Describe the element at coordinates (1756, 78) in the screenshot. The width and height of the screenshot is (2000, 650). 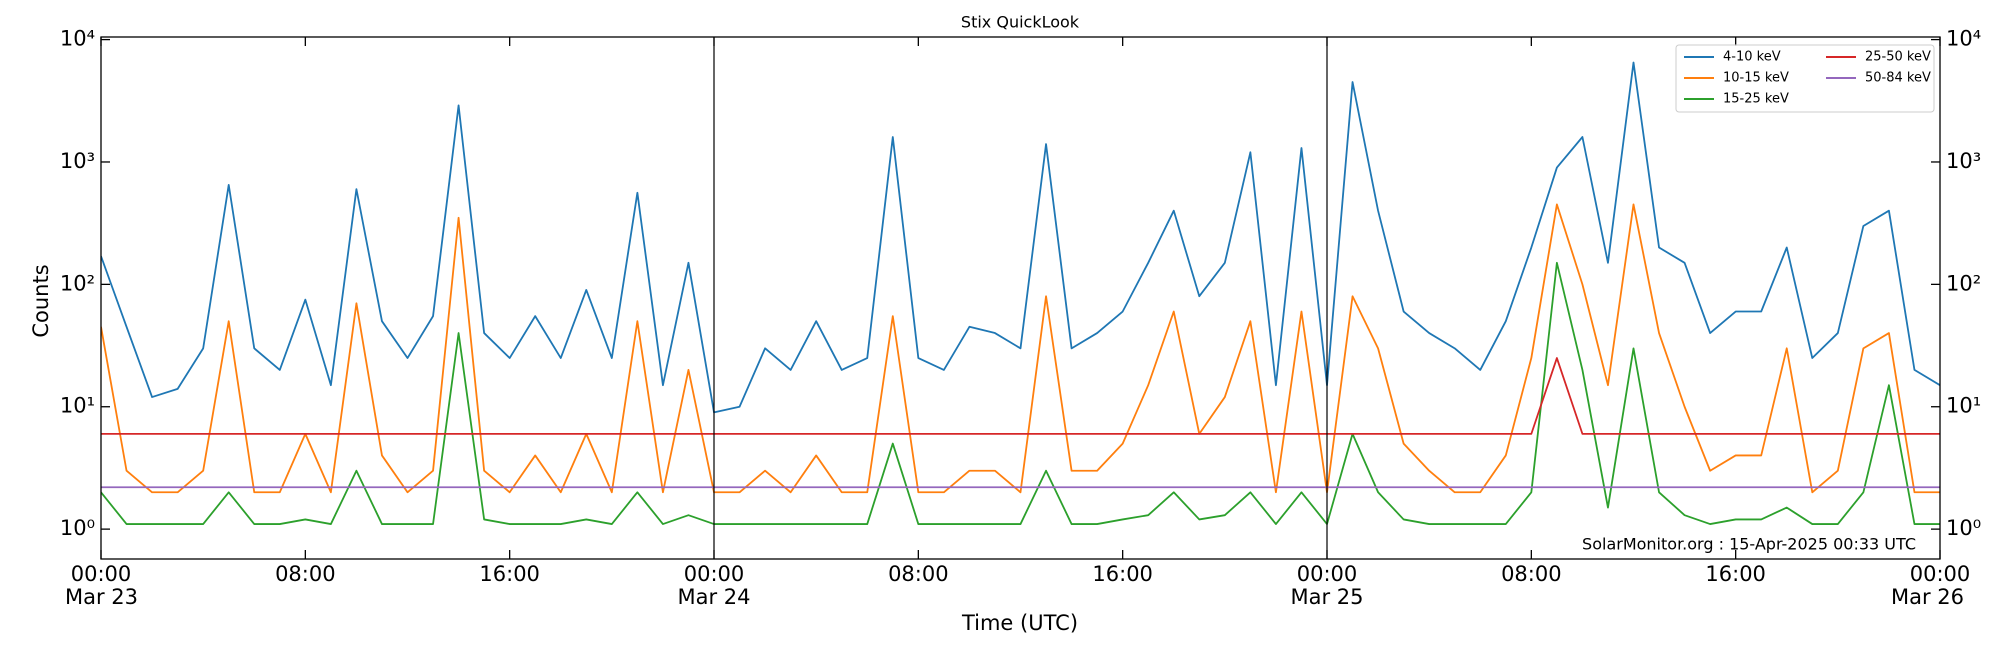
I see `legend-label: 10-15 keV` at that location.